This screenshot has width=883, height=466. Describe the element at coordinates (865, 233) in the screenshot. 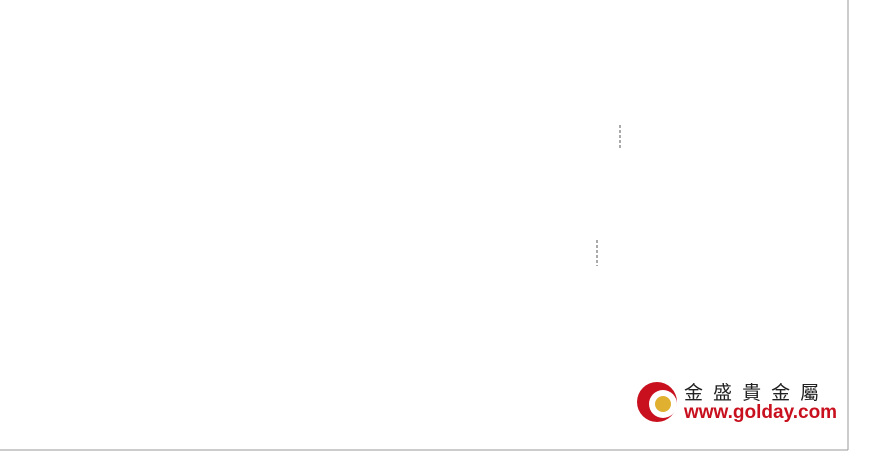

I see `y-axis-strip` at that location.